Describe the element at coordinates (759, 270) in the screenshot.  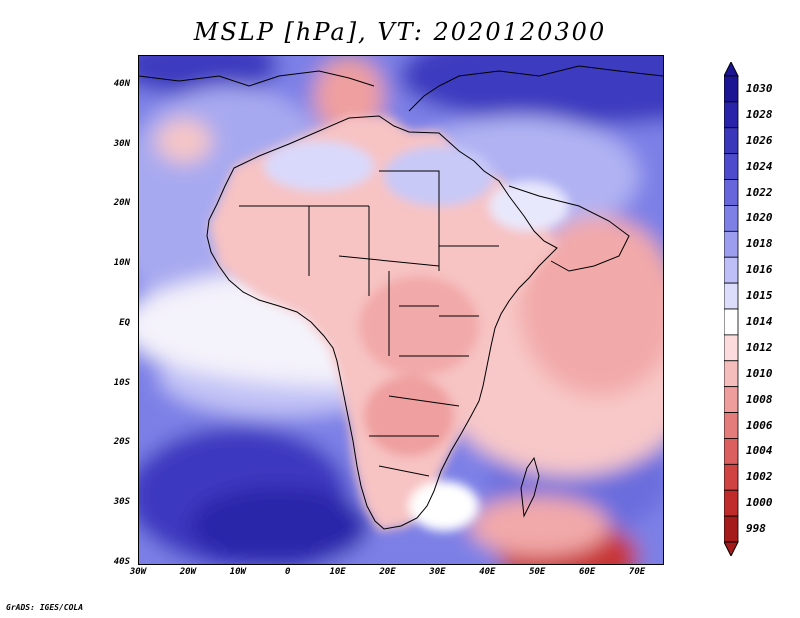
I see `colorbar-level-label: 1016` at that location.